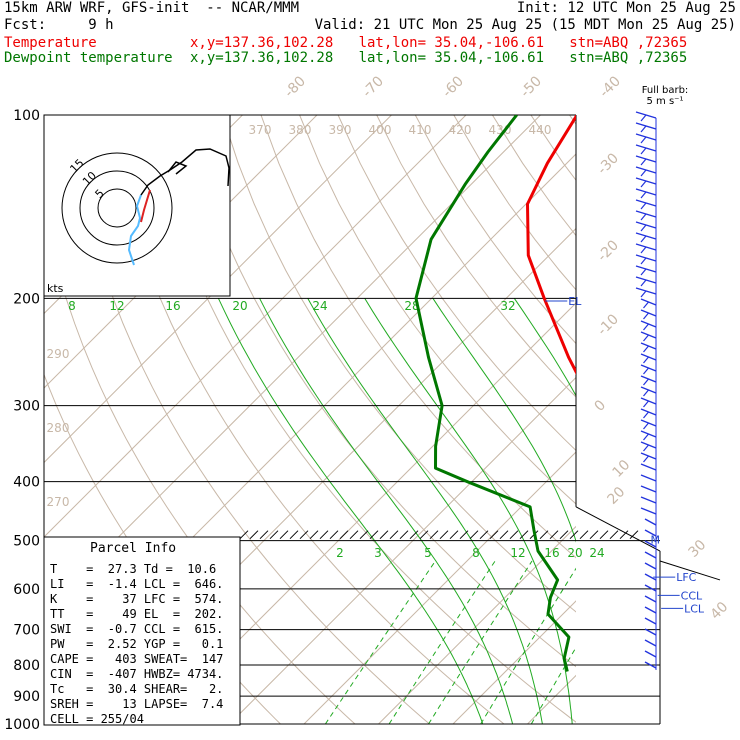 This screenshot has width=740, height=740. Describe the element at coordinates (116, 306) in the screenshot. I see `moist-adiabat-label: 12` at that location.